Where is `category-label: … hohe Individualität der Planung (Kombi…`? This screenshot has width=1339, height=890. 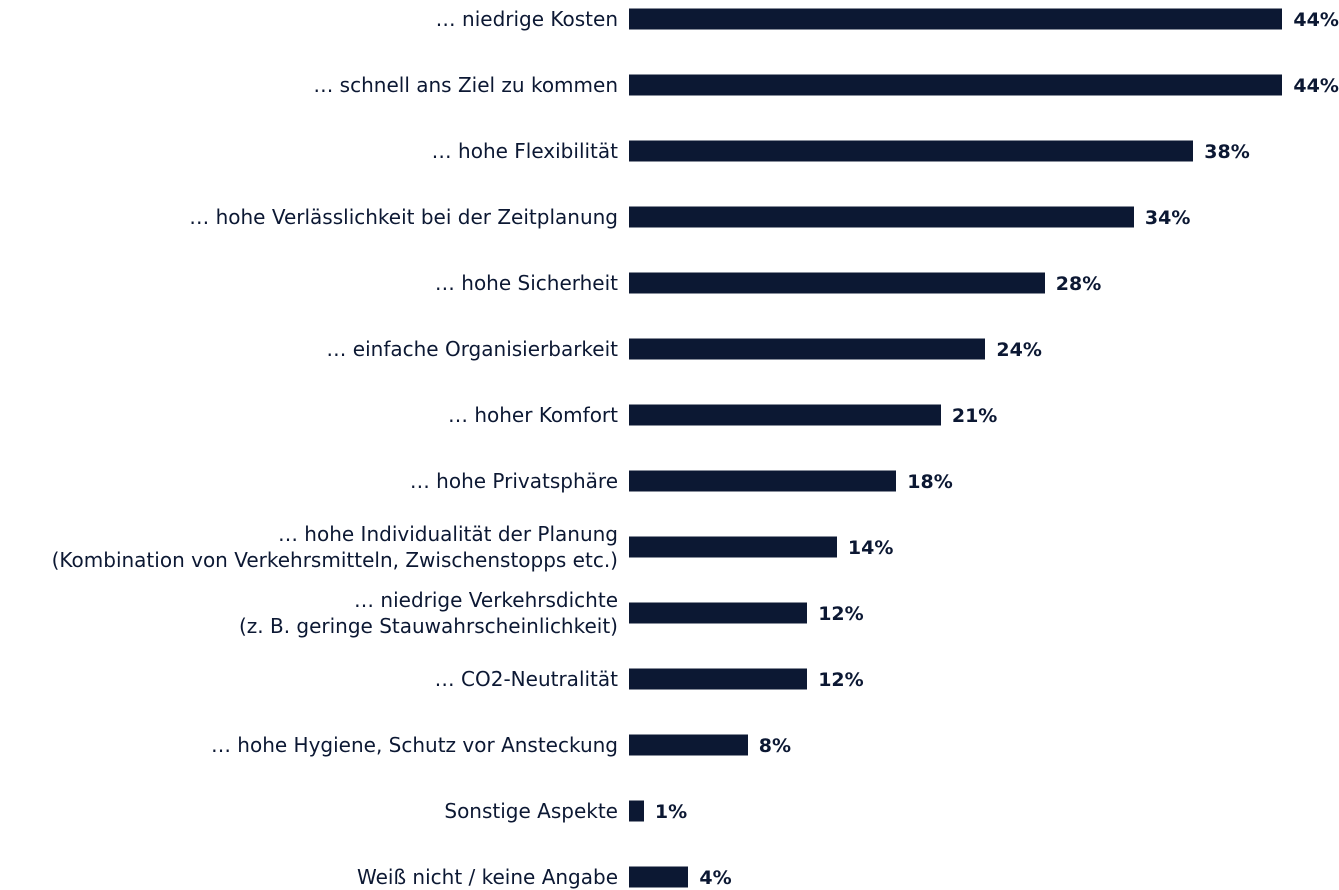
category-label: … hohe Individualität der Planung (Kombi… is located at coordinates (334, 547).